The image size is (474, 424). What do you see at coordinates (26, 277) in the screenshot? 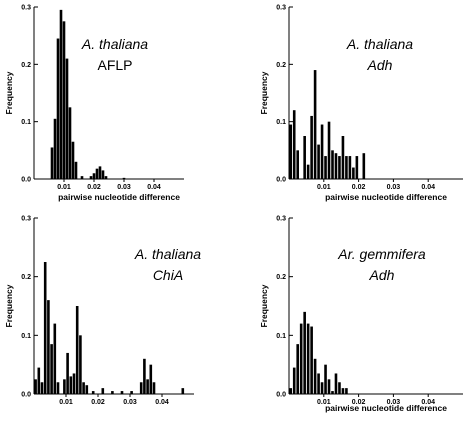
I see `panel-3-y-tick-label: 0.2` at bounding box center [26, 277].